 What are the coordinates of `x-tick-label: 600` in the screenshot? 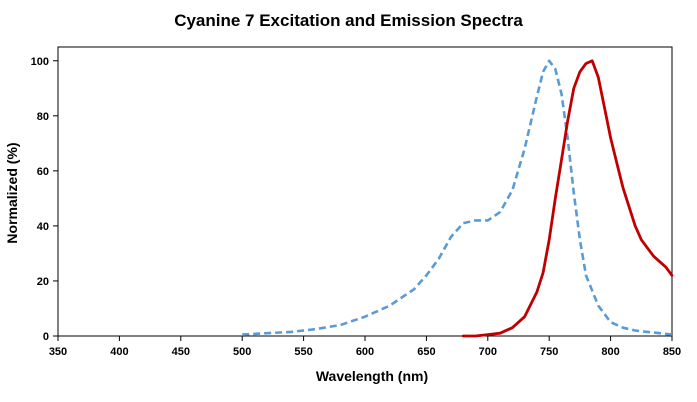 It's located at (365, 352).